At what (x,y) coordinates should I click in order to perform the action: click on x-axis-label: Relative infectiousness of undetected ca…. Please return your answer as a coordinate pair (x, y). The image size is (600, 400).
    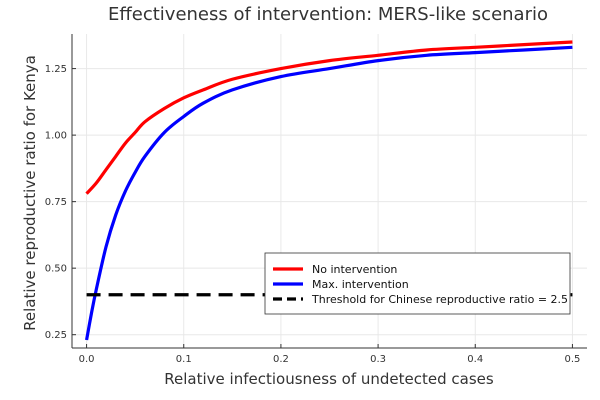
    Looking at the image, I should click on (329, 379).